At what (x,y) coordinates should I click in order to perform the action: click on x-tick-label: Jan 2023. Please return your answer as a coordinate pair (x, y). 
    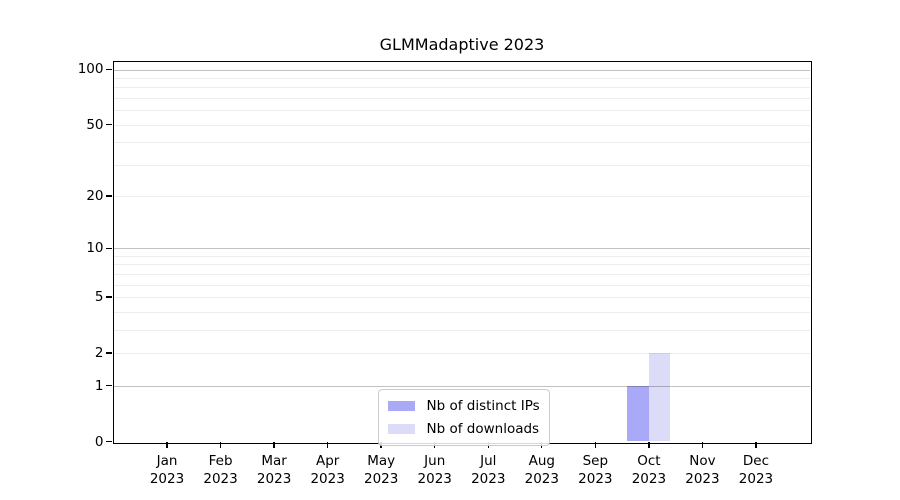
    Looking at the image, I should click on (167, 469).